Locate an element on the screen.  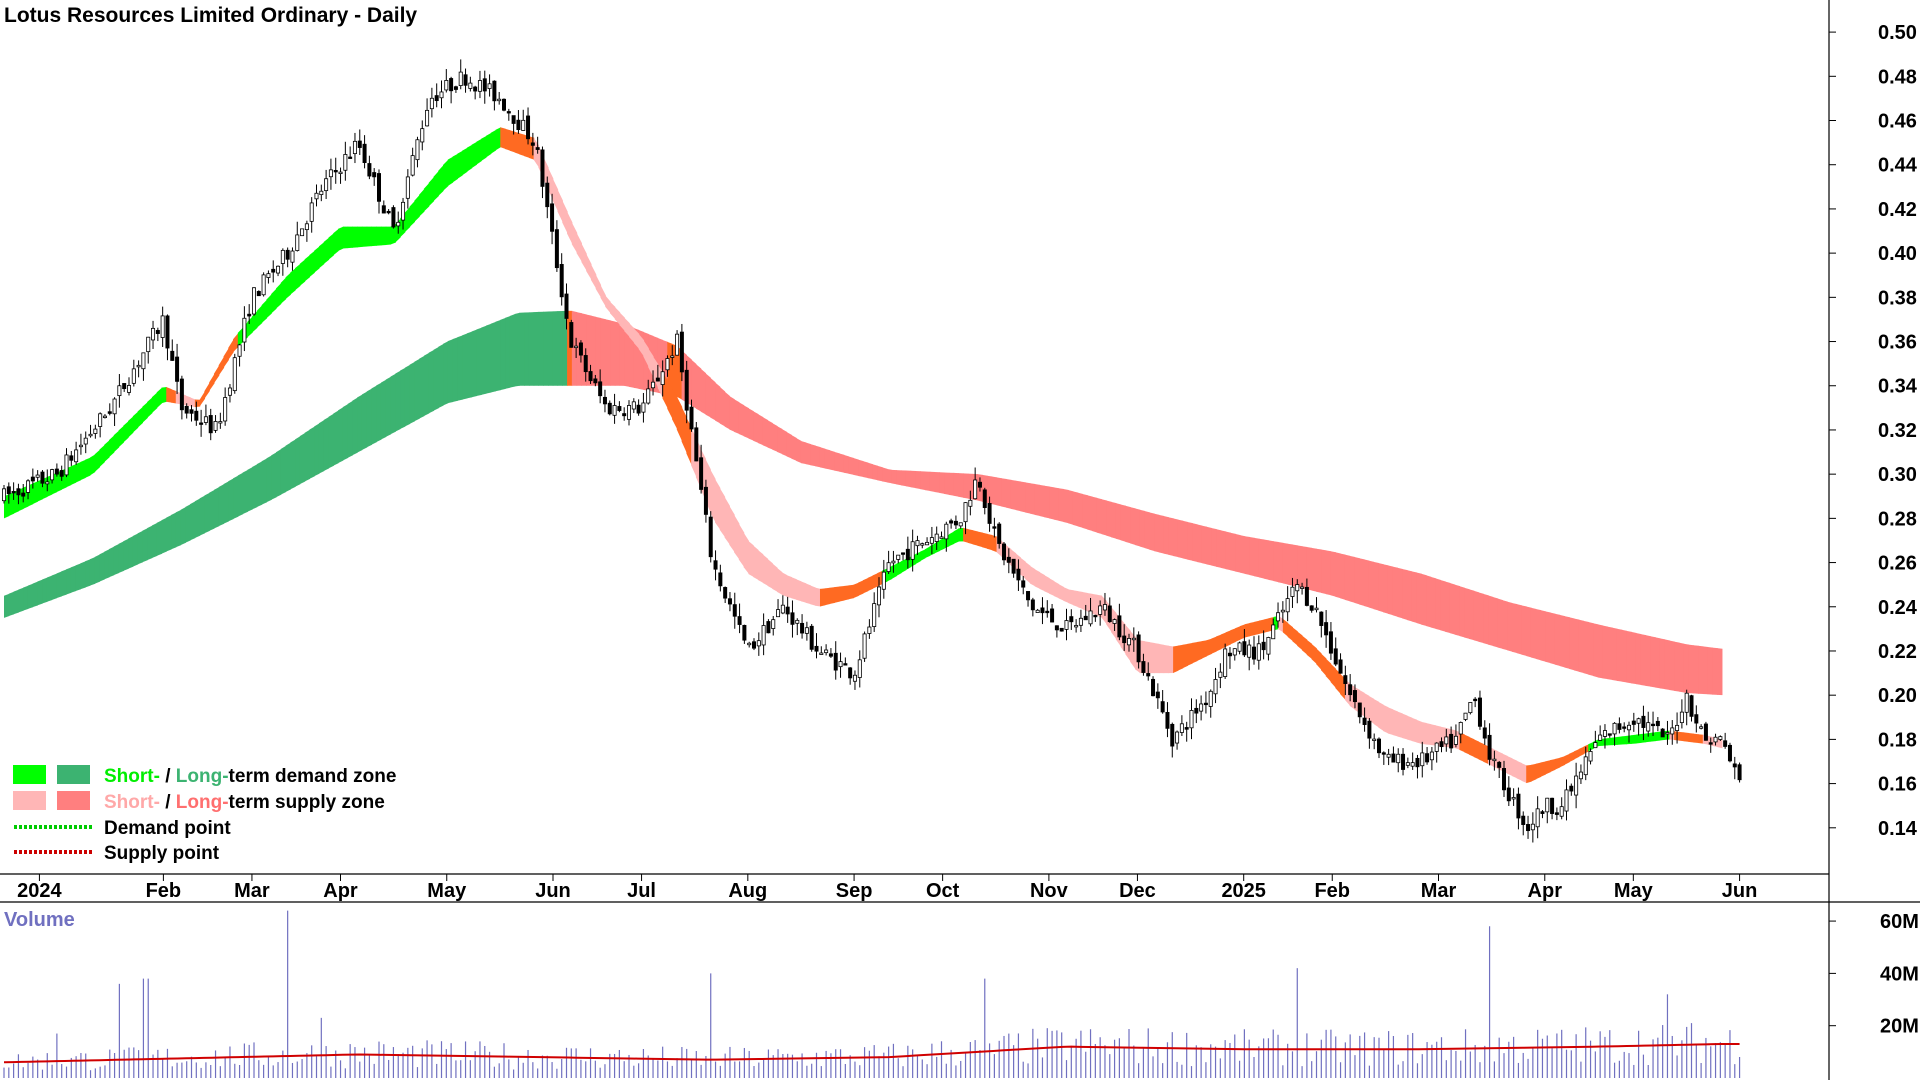
x-tick-label: 2024 is located at coordinates (39, 891).